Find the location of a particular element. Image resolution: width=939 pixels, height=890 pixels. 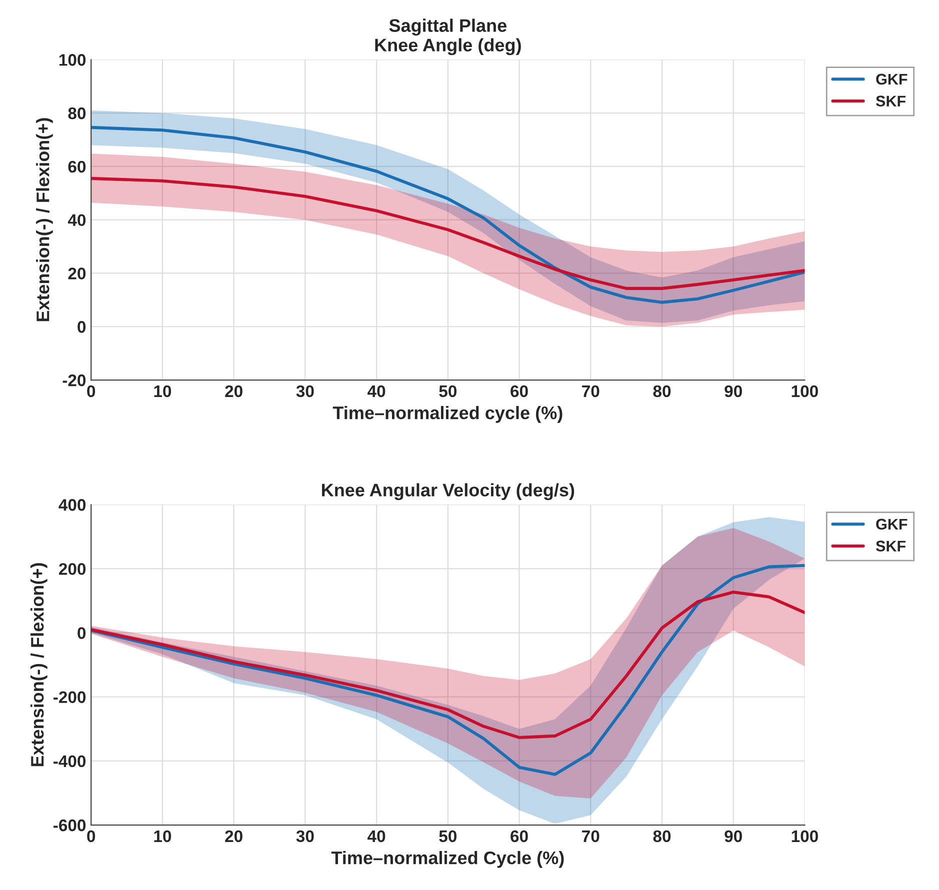

y-tick-label: 60 is located at coordinates (77, 166).